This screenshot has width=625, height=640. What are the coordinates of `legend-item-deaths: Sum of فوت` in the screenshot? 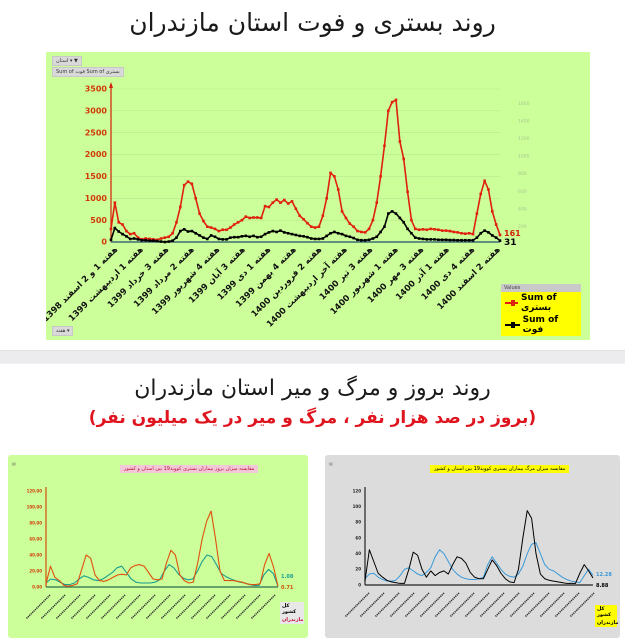 It's located at (541, 325).